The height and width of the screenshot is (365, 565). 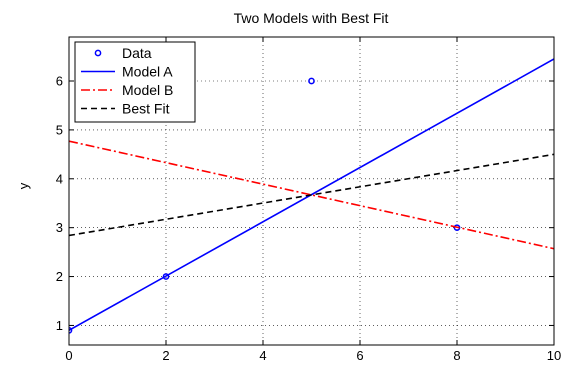 What do you see at coordinates (98, 53) in the screenshot?
I see `legend-swatch` at bounding box center [98, 53].